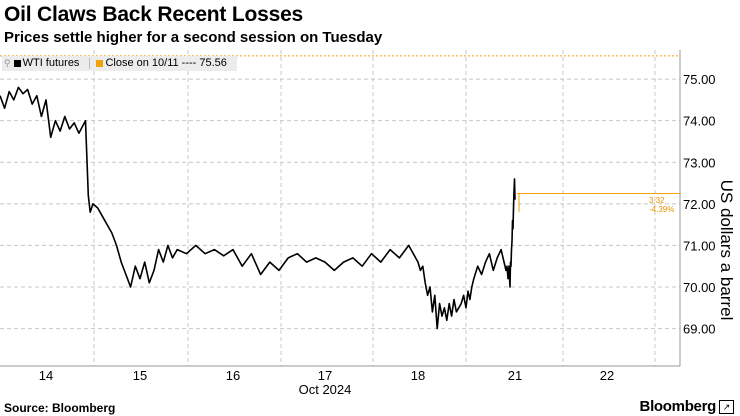 The height and width of the screenshot is (416, 740). What do you see at coordinates (699, 204) in the screenshot?
I see `y-tick-label: 72.00` at bounding box center [699, 204].